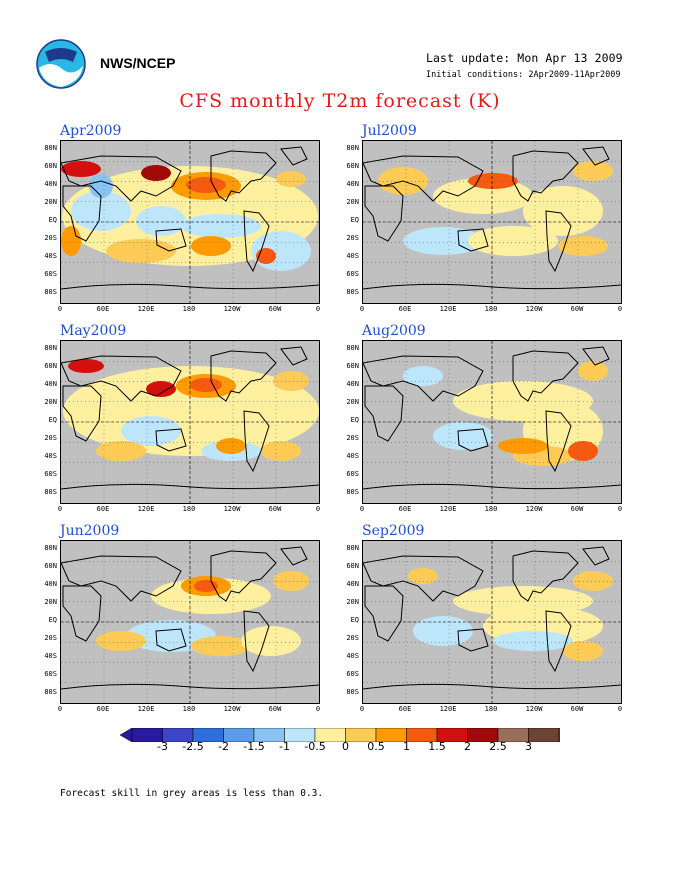  What do you see at coordinates (406, 746) in the screenshot?
I see `colorbar-label: 1` at bounding box center [406, 746].